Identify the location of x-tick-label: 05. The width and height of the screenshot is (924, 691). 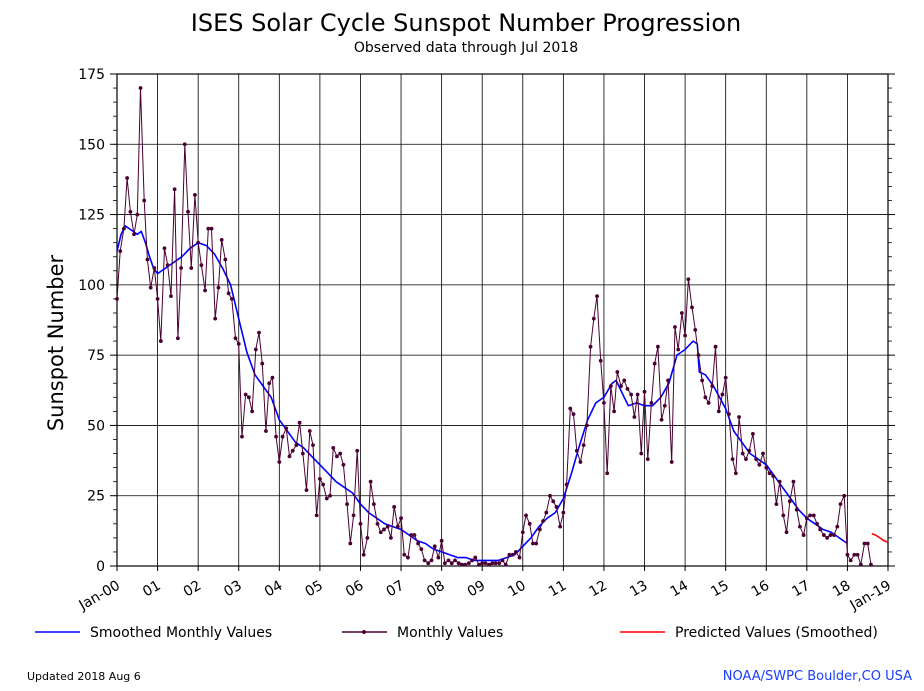
(313, 589).